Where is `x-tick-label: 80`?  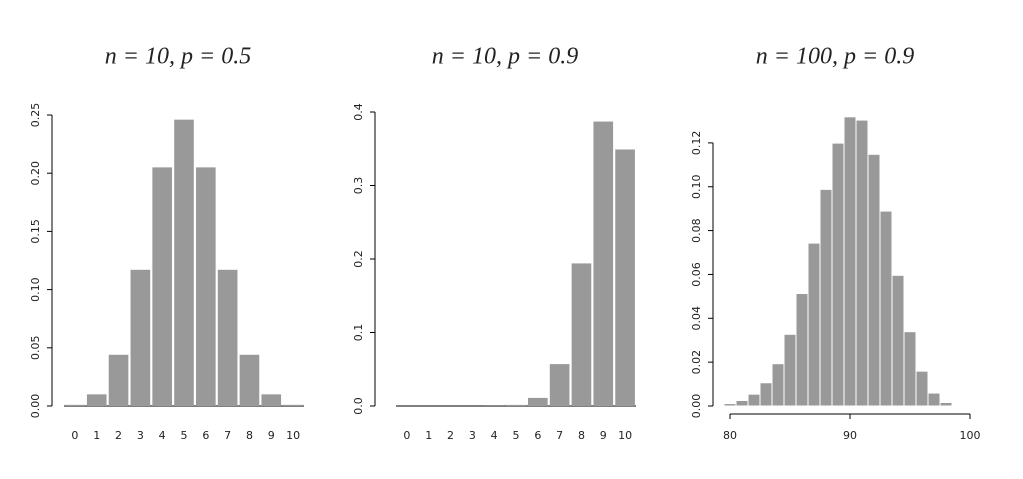
x-tick-label: 80 is located at coordinates (730, 435).